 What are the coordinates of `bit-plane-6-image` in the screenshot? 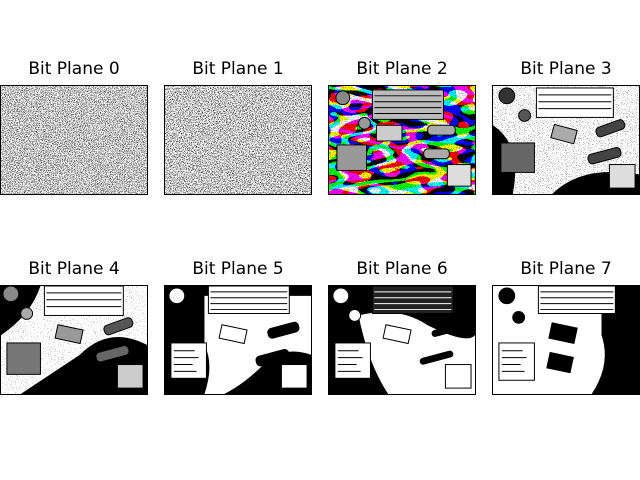 It's located at (402, 340).